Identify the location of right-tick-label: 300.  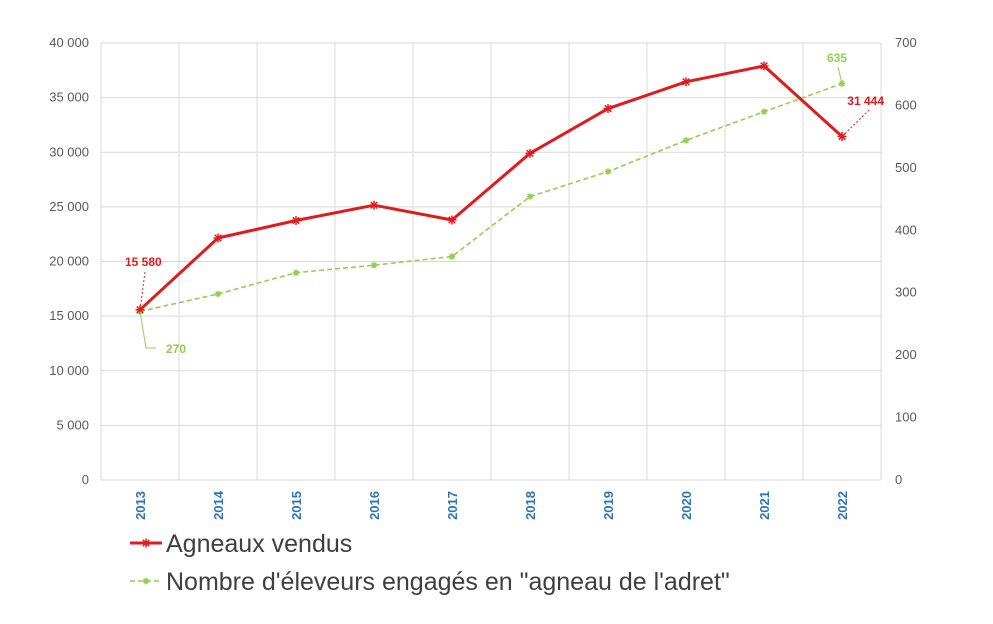
(906, 292).